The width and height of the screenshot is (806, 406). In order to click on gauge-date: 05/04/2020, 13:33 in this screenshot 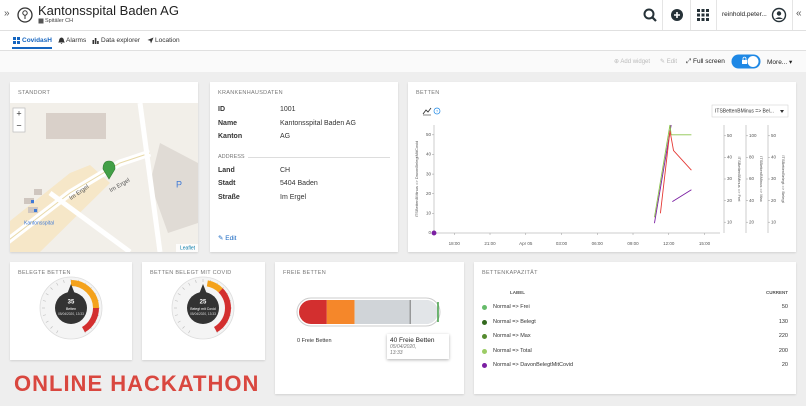, I will do `click(71, 314)`.